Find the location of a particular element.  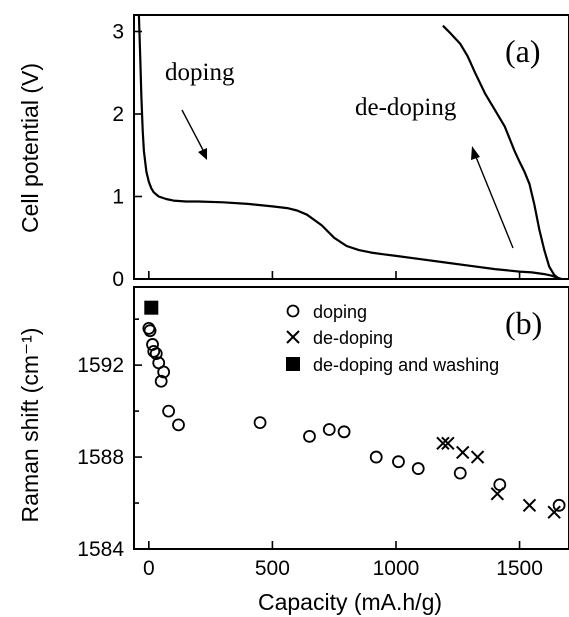

panel-a-ylabel: Cell potential (V) is located at coordinates (30, 148).